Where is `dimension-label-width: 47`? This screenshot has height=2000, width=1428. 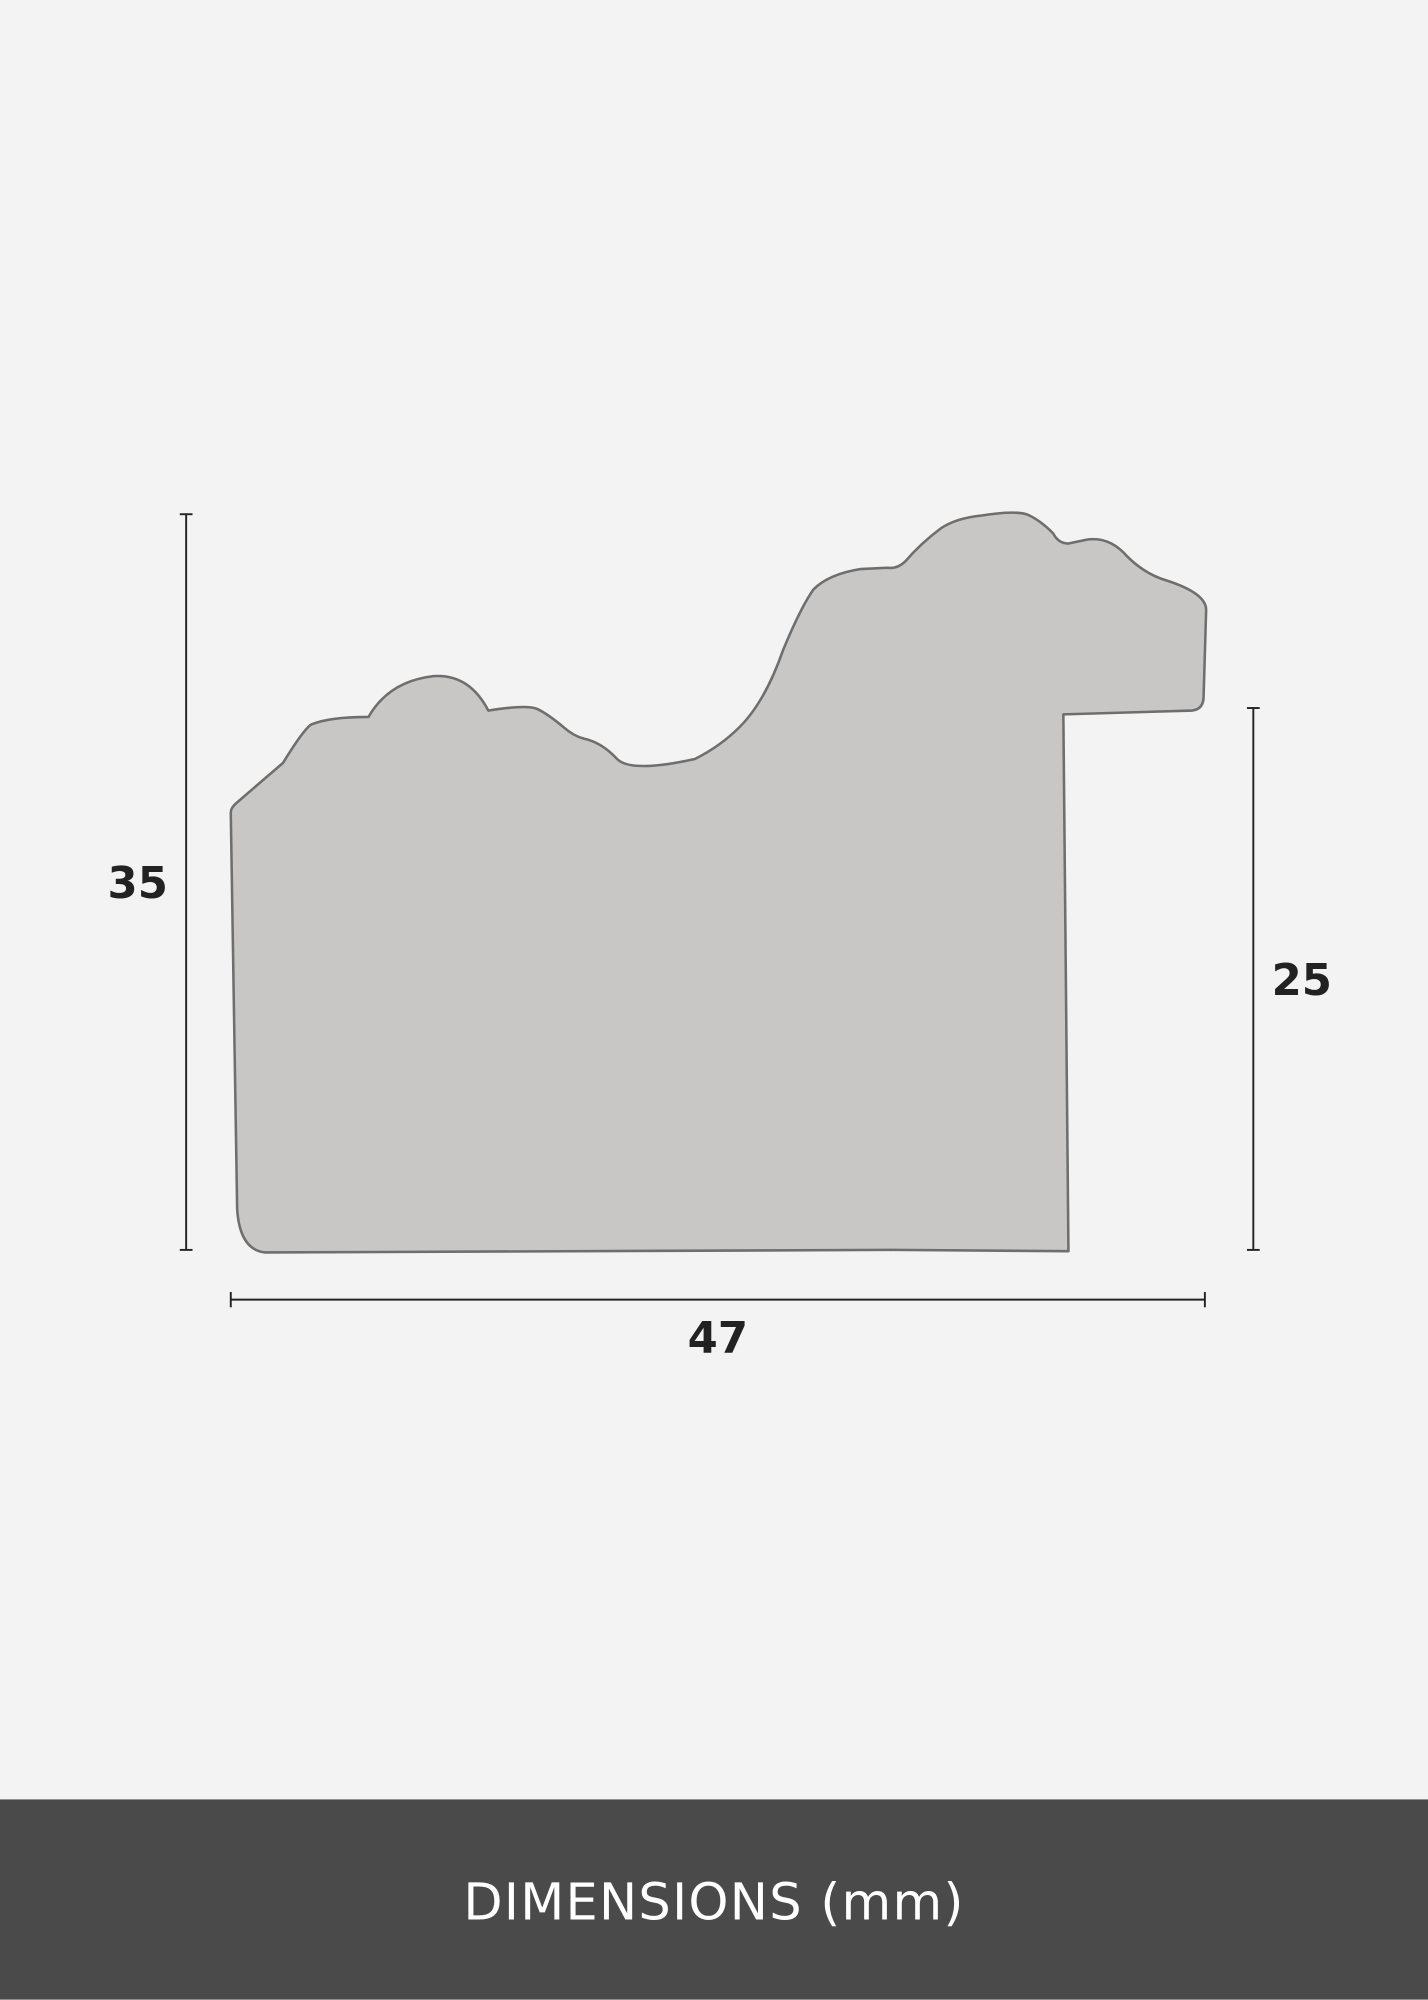
dimension-label-width: 47 is located at coordinates (718, 1339).